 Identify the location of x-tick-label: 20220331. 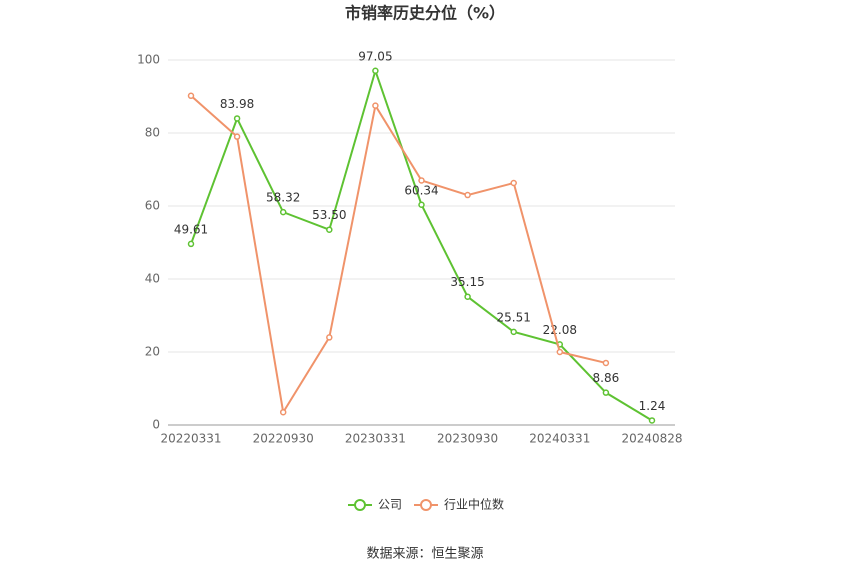
(190, 439).